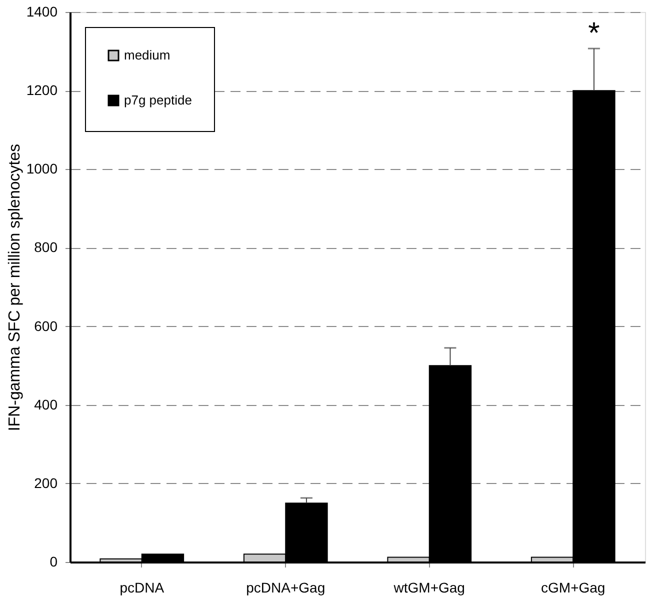 The image size is (658, 604). I want to click on x-tick-label: pcDNA, so click(142, 588).